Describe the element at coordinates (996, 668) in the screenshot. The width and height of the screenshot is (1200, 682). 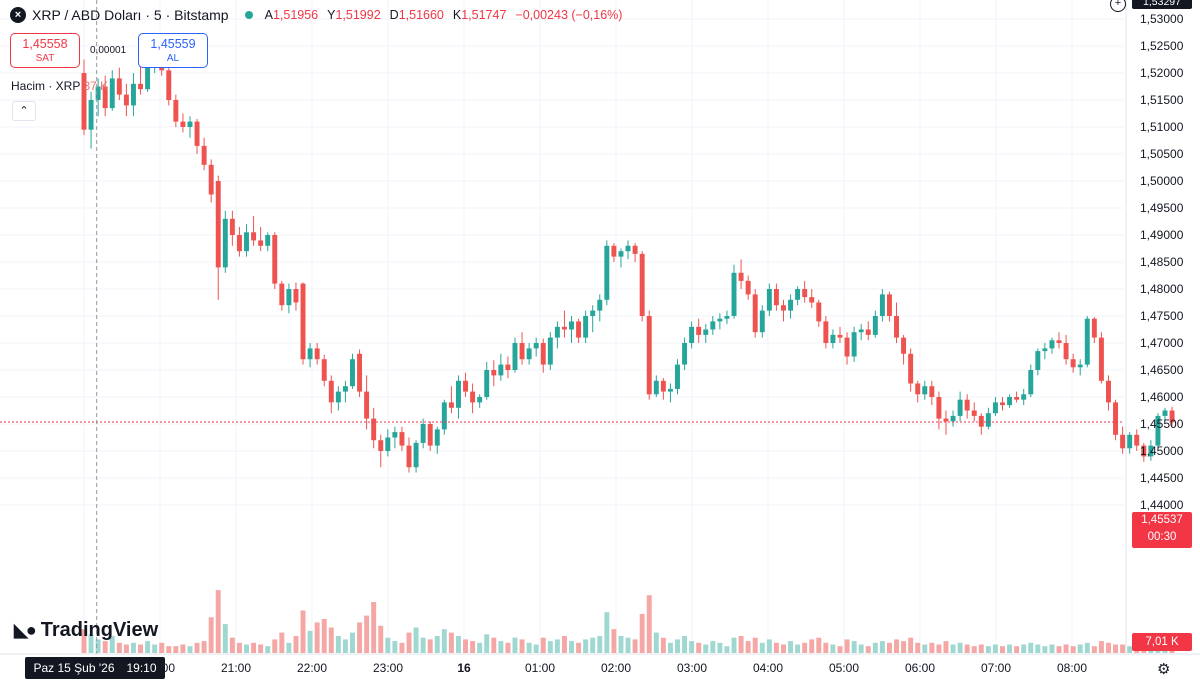
I see `time-tick-label: 07:00` at that location.